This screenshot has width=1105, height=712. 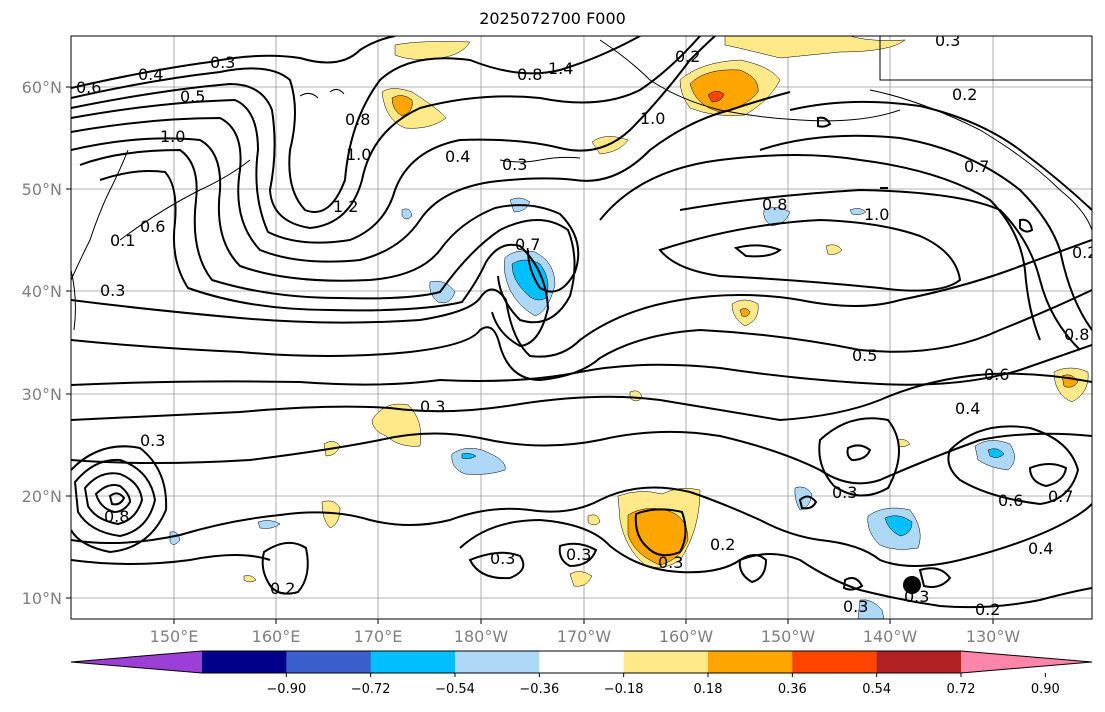 I want to click on colorbar-tick-label: −0.36, so click(x=539, y=689).